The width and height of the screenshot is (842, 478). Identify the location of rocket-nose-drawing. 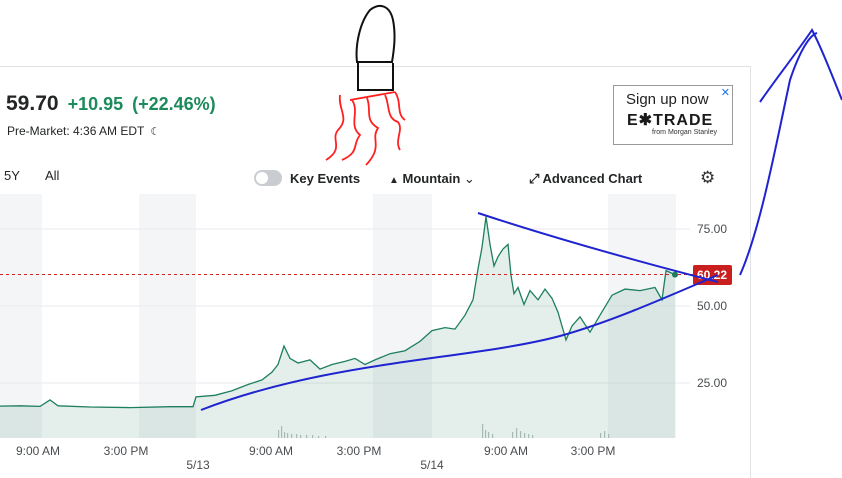
(375, 33).